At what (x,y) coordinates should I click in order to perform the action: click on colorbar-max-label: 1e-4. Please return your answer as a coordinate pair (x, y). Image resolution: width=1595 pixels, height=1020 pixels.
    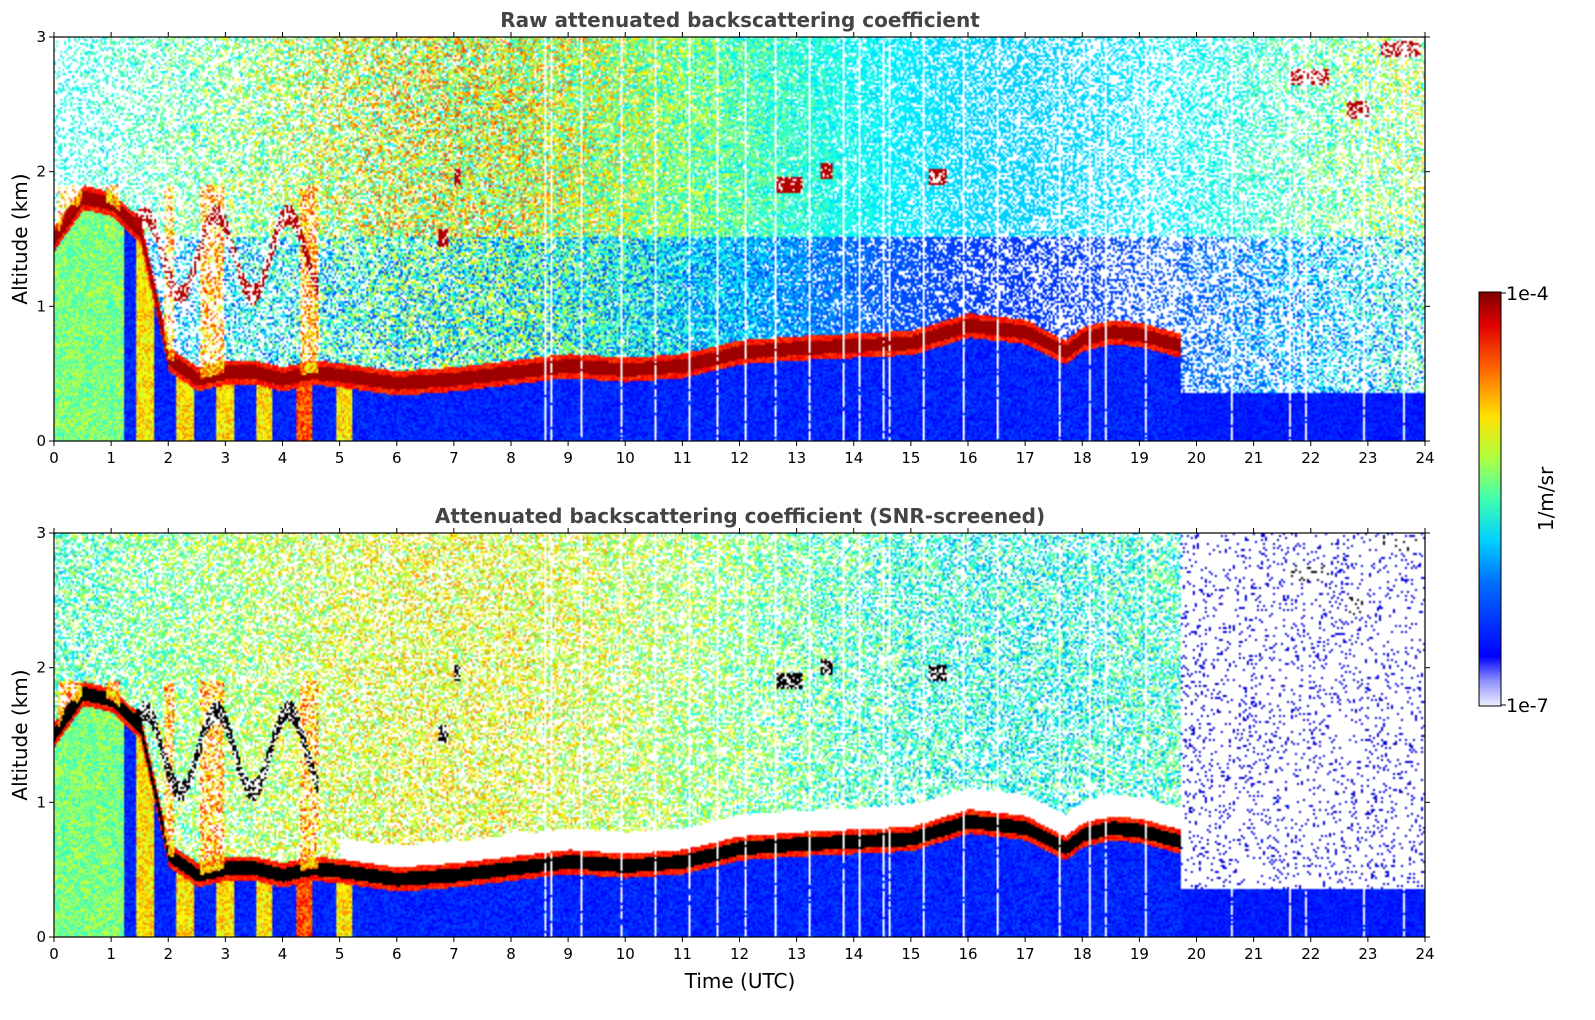
    Looking at the image, I should click on (1527, 294).